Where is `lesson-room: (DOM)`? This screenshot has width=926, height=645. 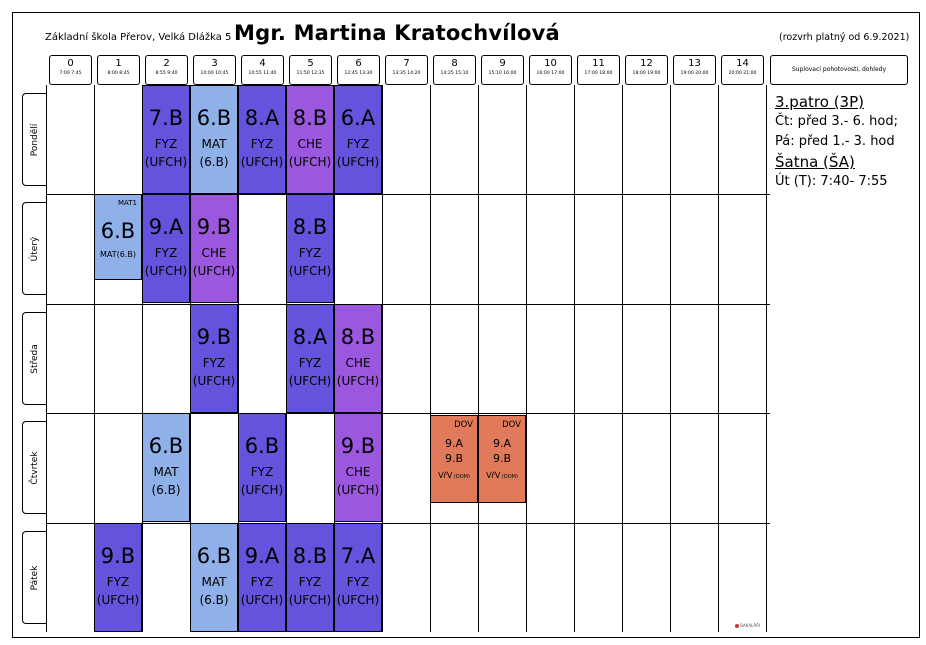
lesson-room: (DOM) is located at coordinates (509, 477).